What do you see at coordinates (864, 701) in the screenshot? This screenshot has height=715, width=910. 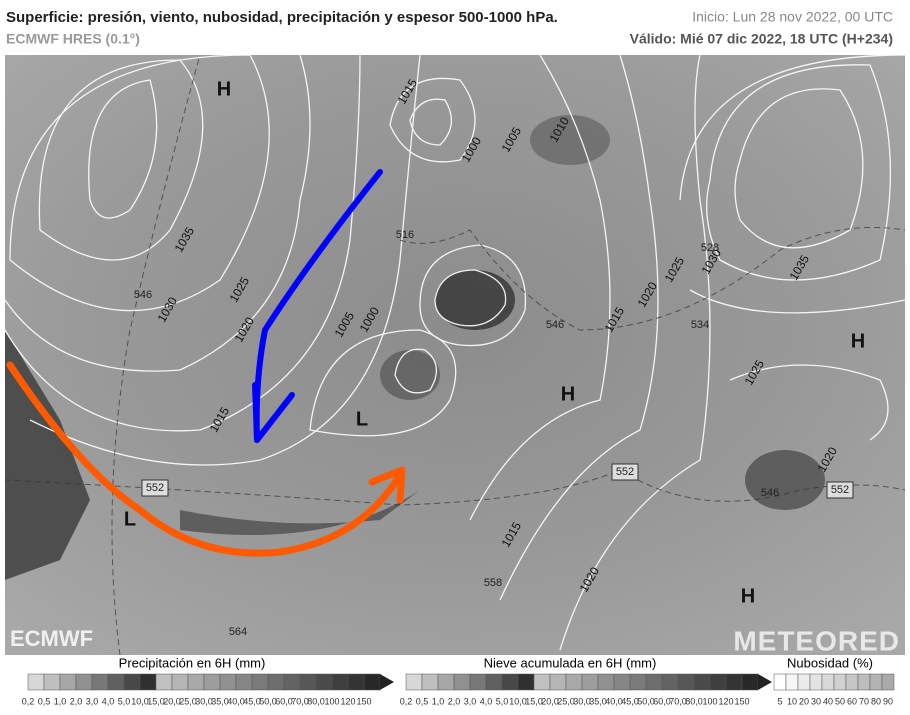 I see `legend-tick-label: 70` at bounding box center [864, 701].